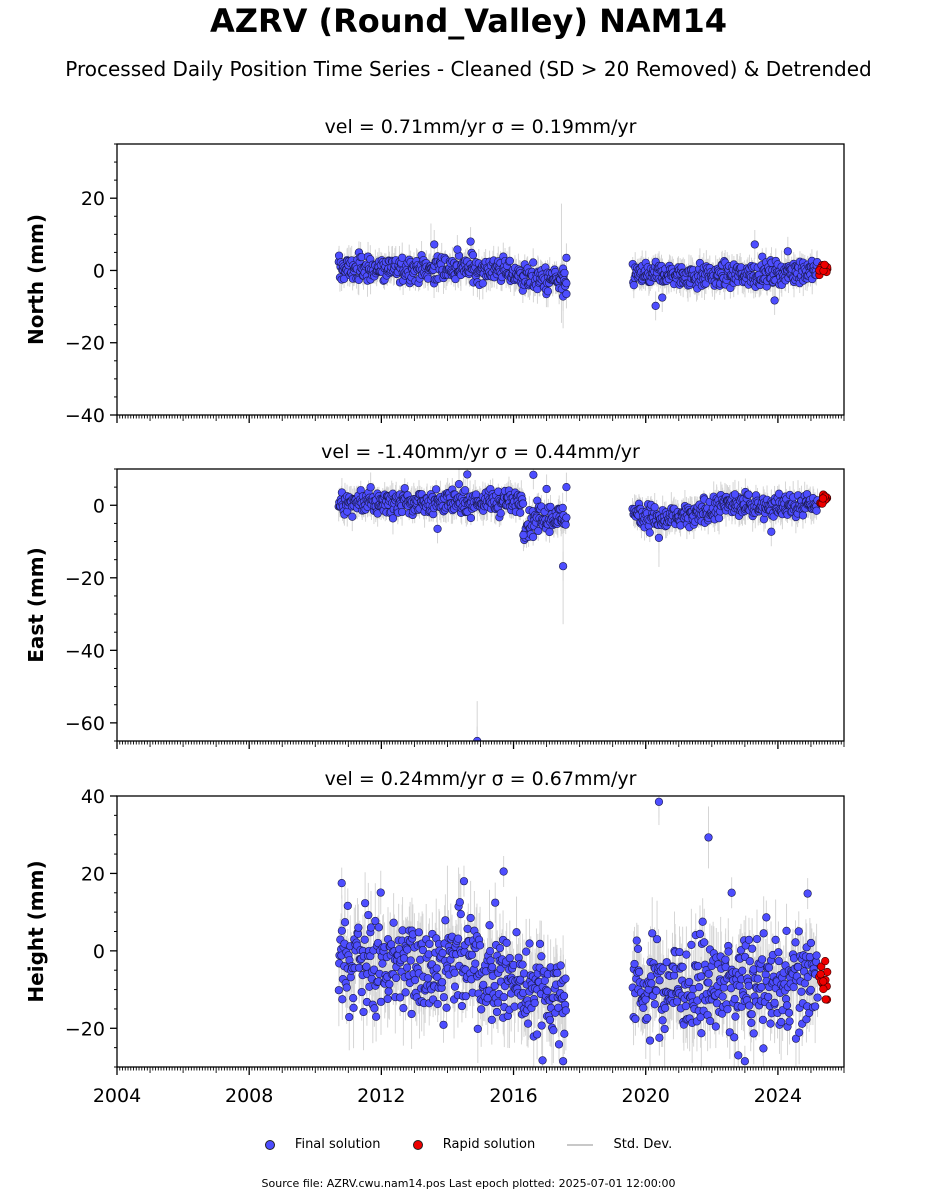 The width and height of the screenshot is (937, 1200). What do you see at coordinates (85, 724) in the screenshot?
I see `y-tick-label: −60` at bounding box center [85, 724].